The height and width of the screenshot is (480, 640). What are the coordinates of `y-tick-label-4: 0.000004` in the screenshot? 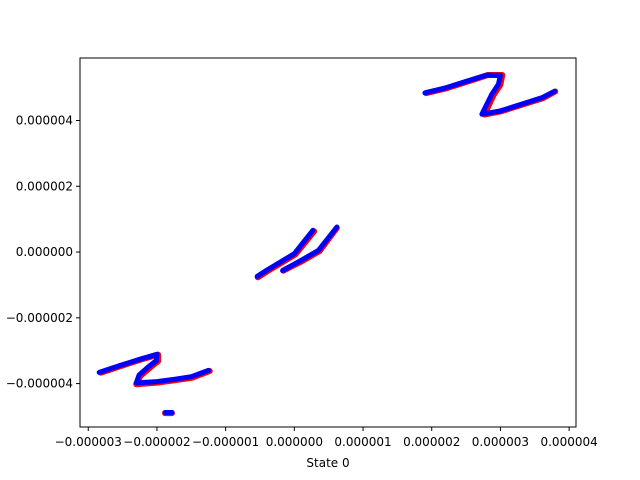 It's located at (44, 120).